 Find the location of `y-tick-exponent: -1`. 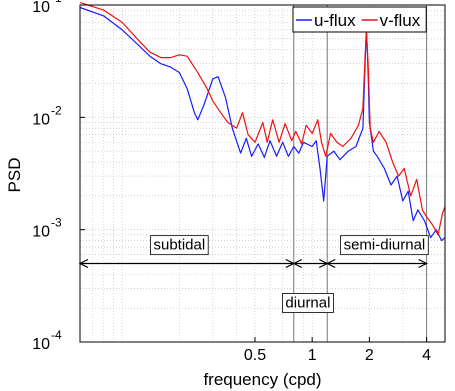

y-tick-exponent: -1 is located at coordinates (56, 2).